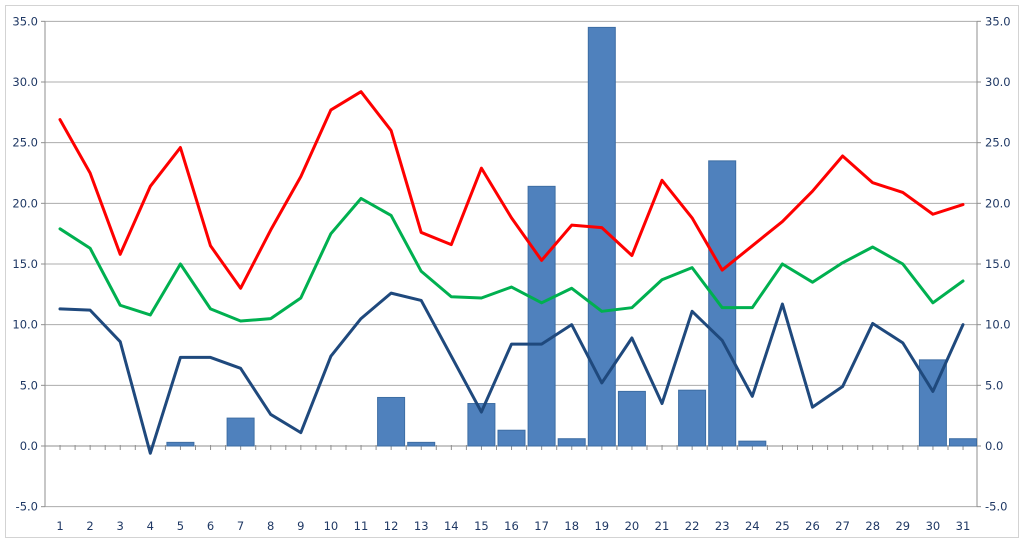  I want to click on x-axis-label-23: 23, so click(722, 526).